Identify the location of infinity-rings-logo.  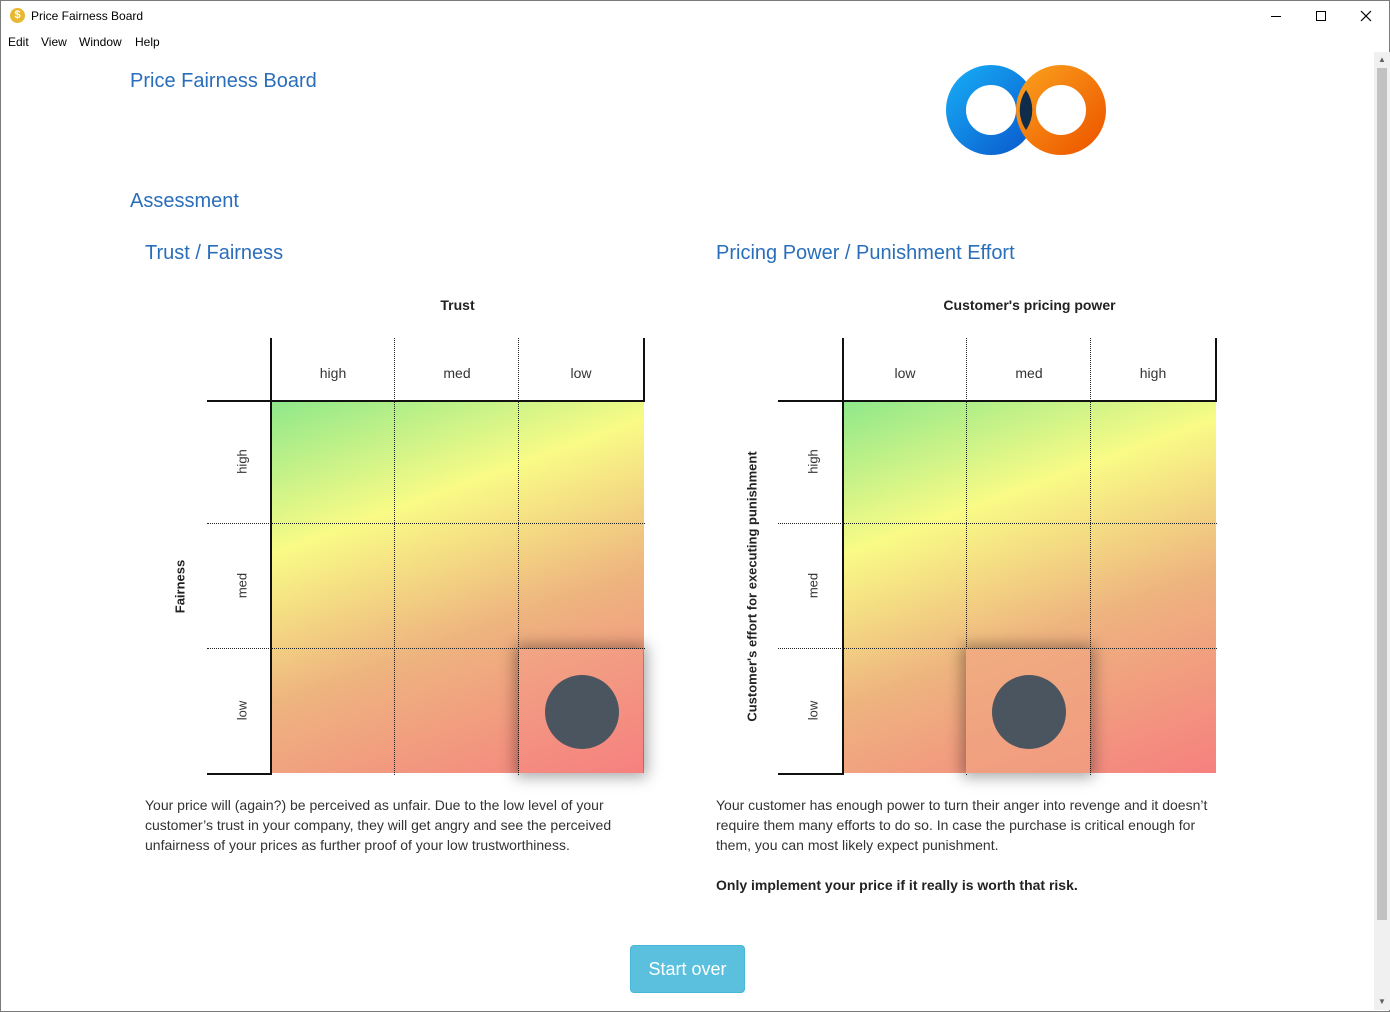
(1026, 110).